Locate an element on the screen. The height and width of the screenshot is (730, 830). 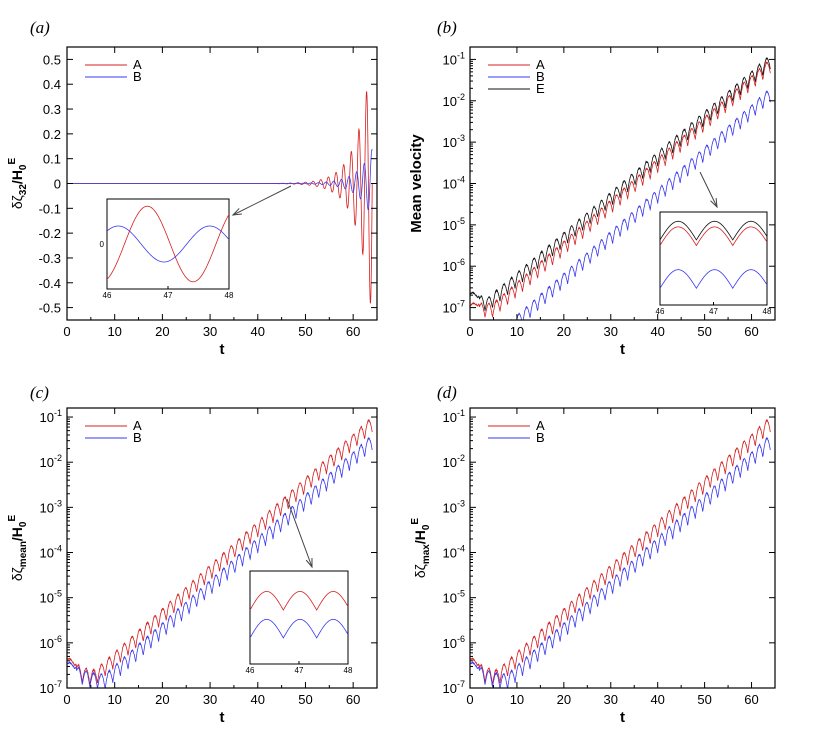
series-line-E is located at coordinates (620, 184).